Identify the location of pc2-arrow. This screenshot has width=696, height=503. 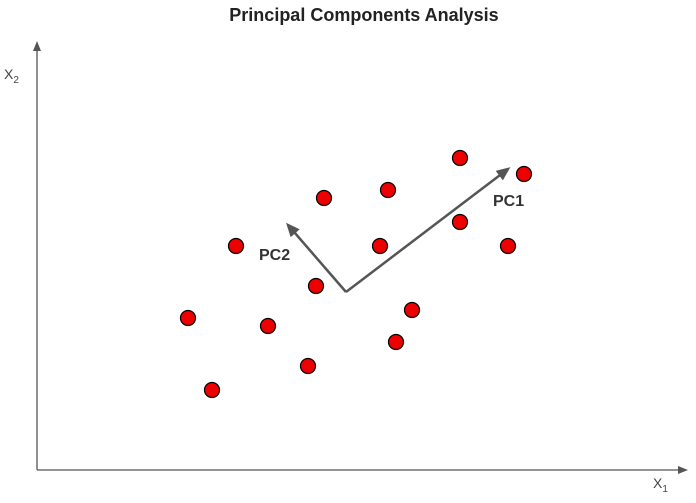
(316, 257).